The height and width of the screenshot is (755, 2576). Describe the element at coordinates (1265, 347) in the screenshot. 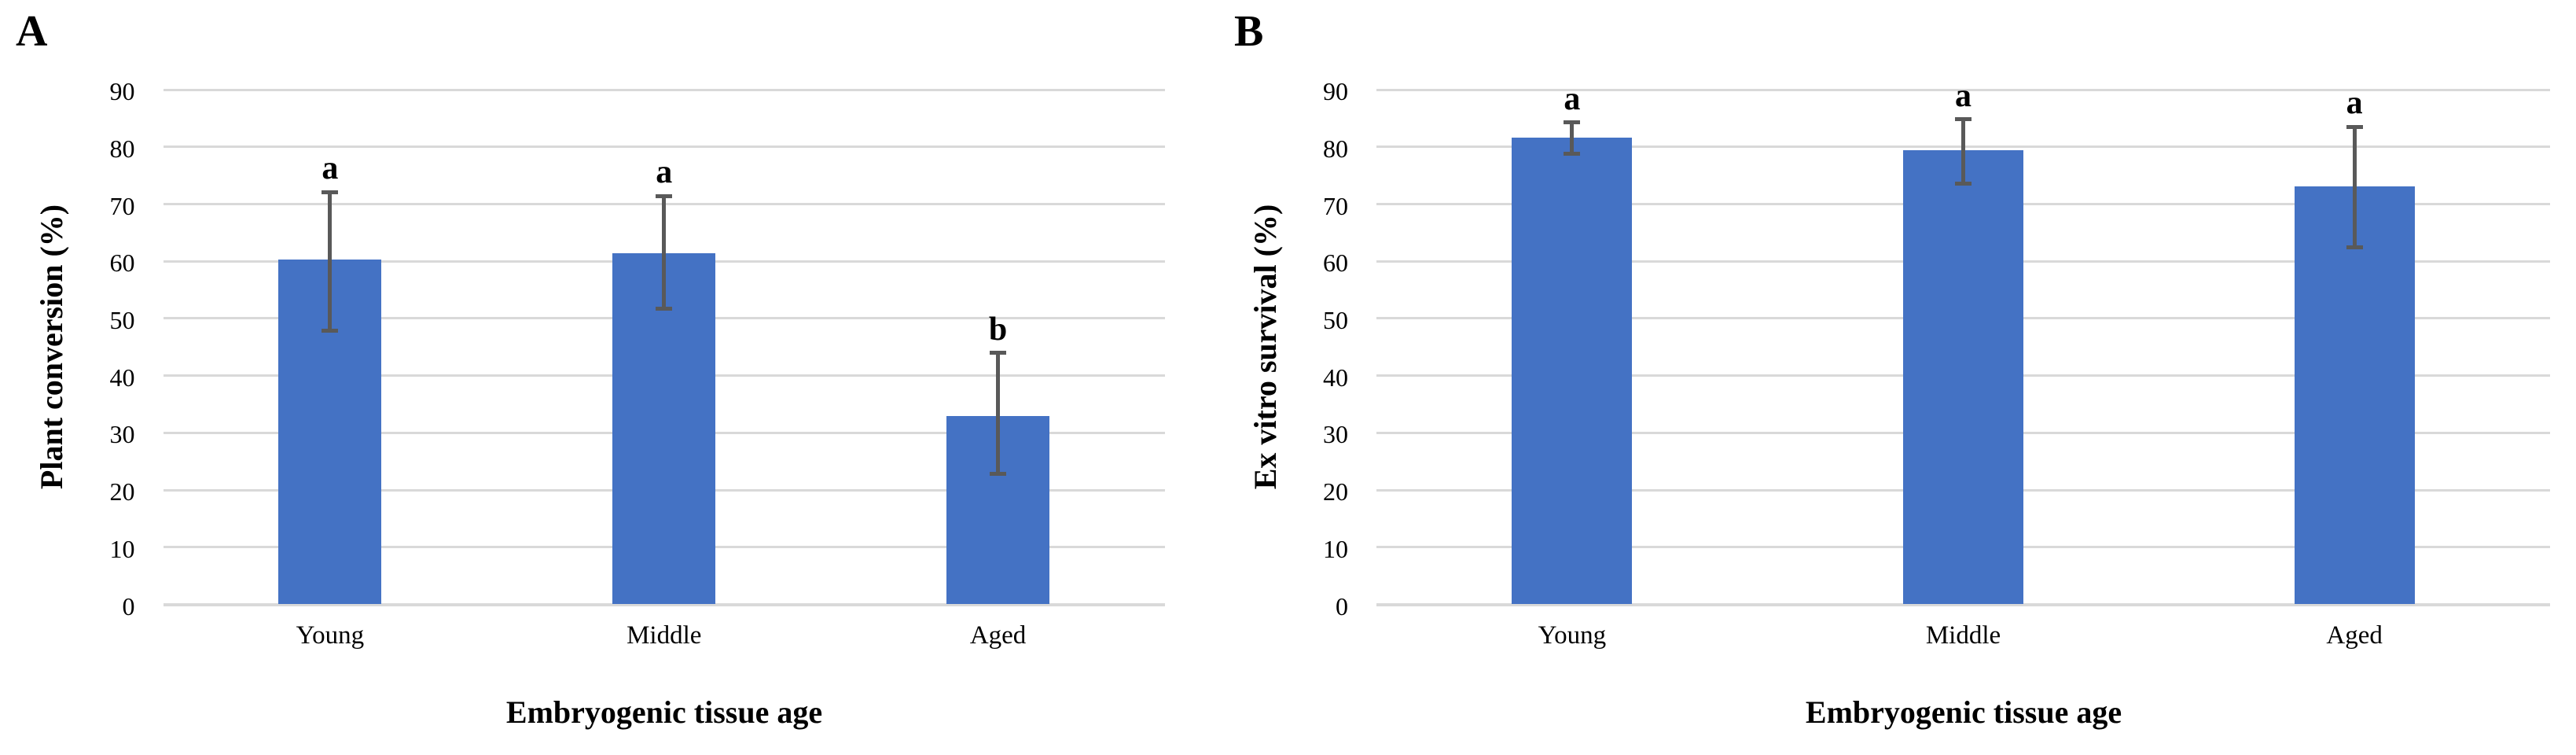

I see `panel-b-y-axis-title: Ex vitro survival (%)` at that location.